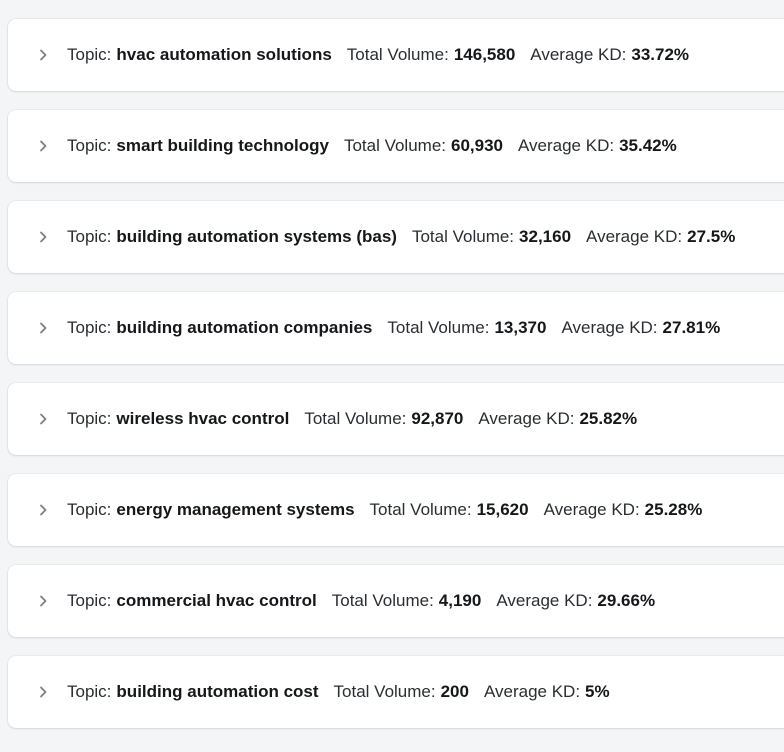 The height and width of the screenshot is (752, 784). I want to click on topic-name: wireless hvac control, so click(203, 418).